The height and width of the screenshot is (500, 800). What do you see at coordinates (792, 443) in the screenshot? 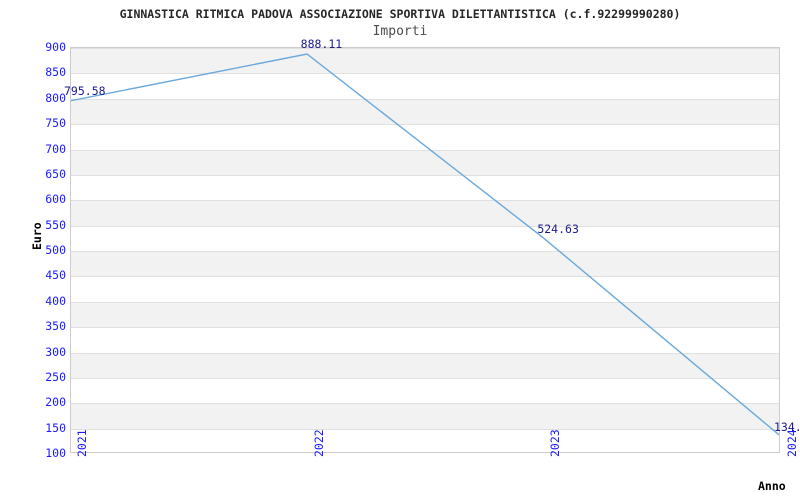
I see `x-tick-label: 2024` at bounding box center [792, 443].